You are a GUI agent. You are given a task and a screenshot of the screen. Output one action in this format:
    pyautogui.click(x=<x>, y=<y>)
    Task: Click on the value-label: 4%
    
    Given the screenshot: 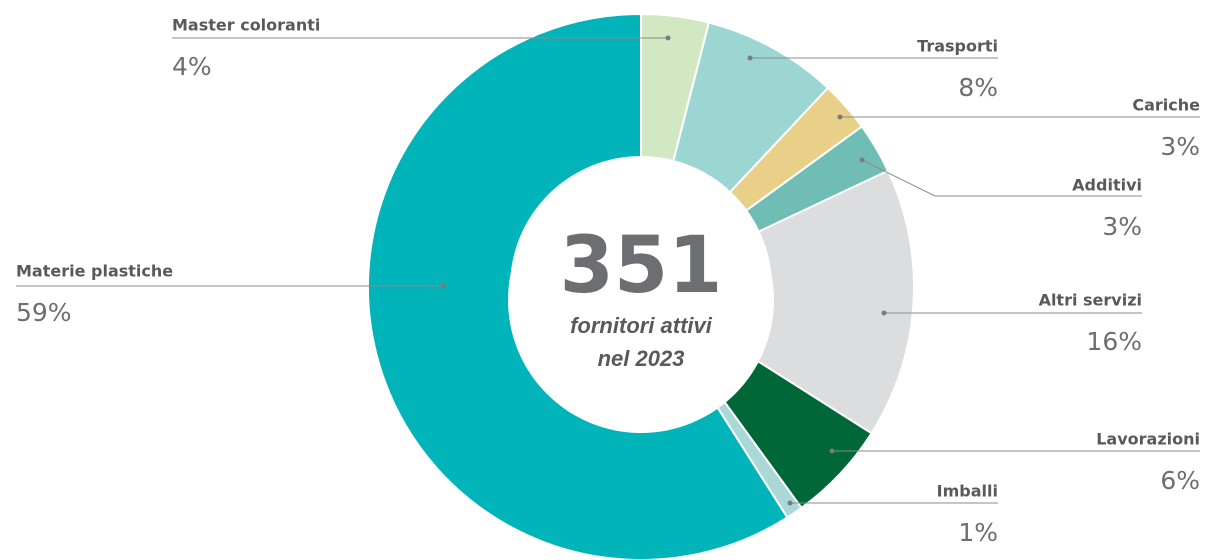 What is the action you would take?
    pyautogui.click(x=192, y=66)
    